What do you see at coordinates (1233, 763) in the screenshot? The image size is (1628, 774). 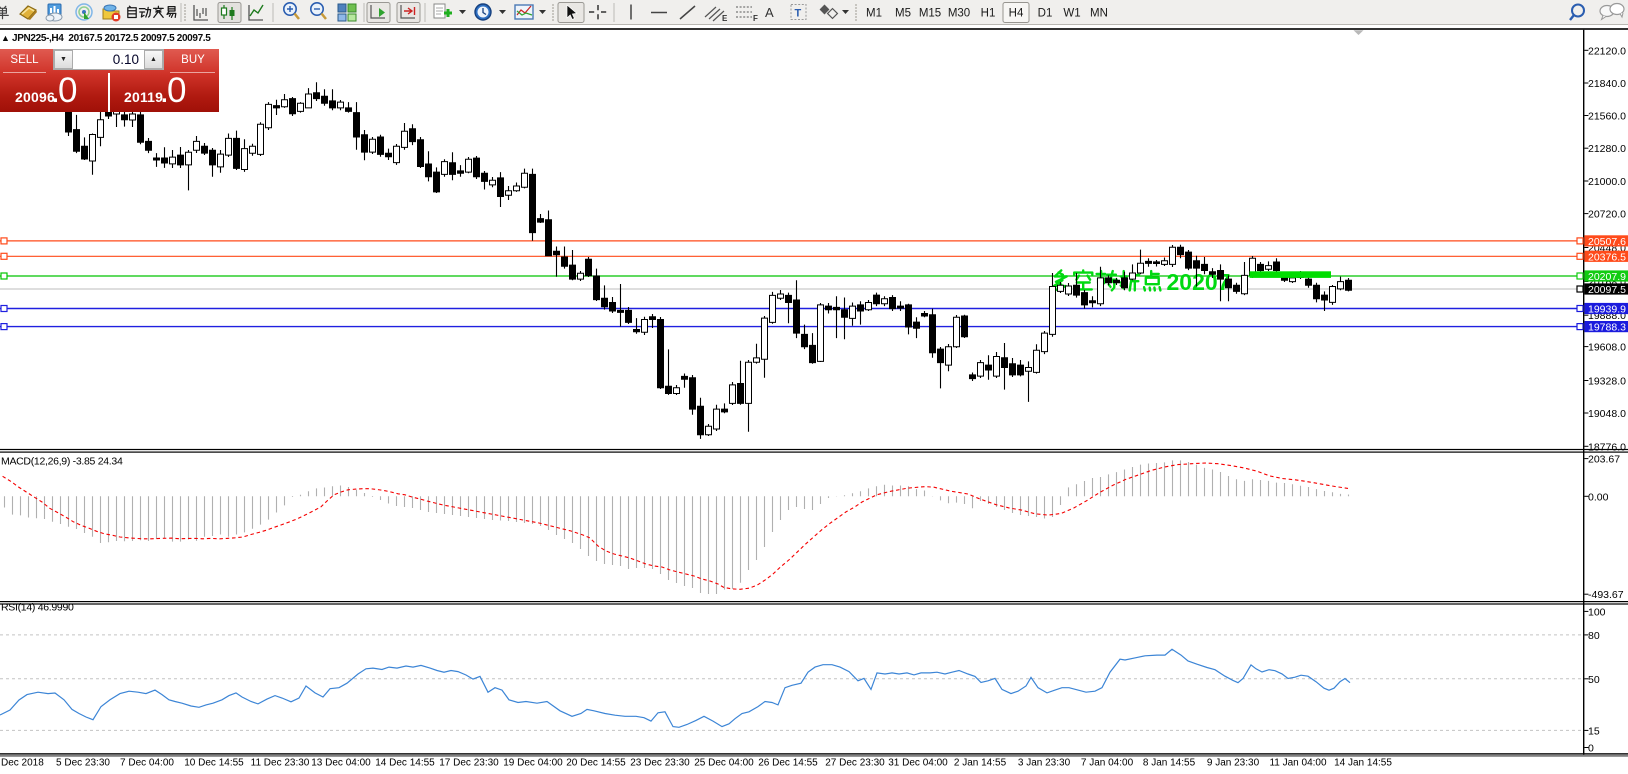 I see `svg-text: 9 Jan 23:30` at bounding box center [1233, 763].